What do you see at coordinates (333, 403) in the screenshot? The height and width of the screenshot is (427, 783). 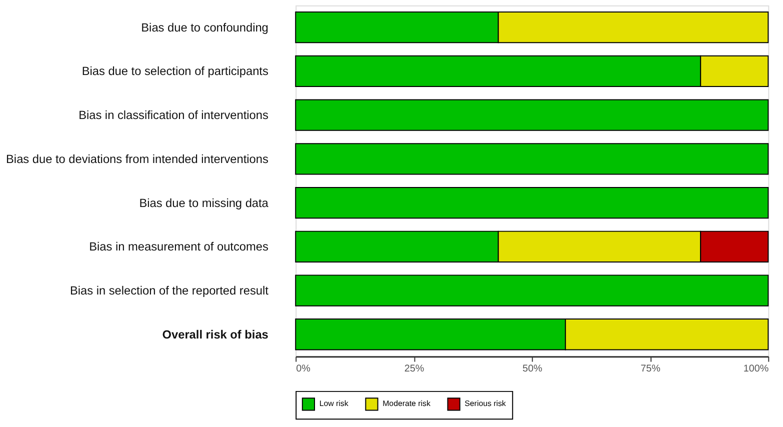 I see `legend-label: Low risk` at bounding box center [333, 403].